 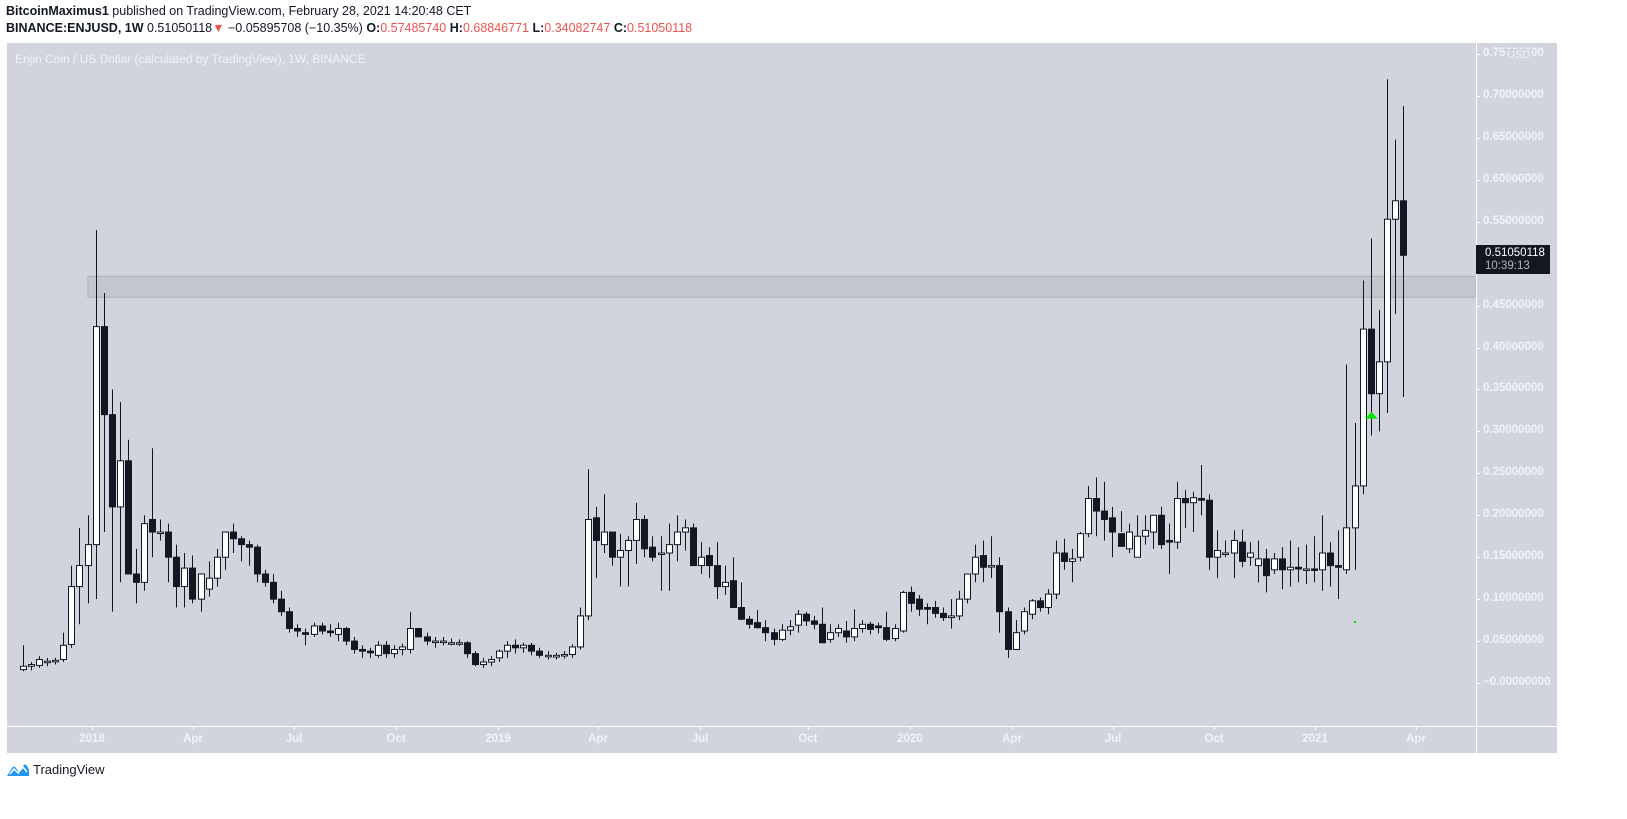 I want to click on author-name: BitcoinMaximus1, so click(x=57, y=11).